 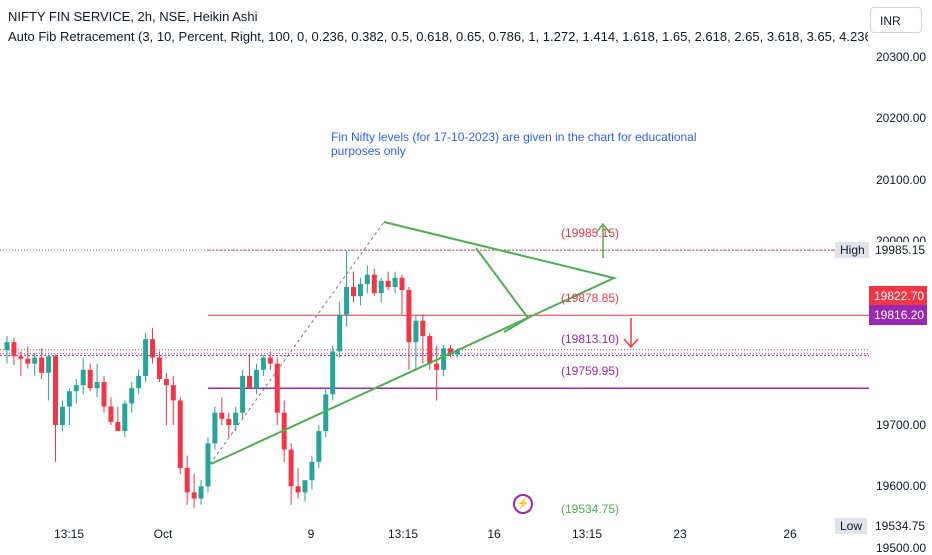 I want to click on price-tick-label: 20300.00, so click(x=901, y=57).